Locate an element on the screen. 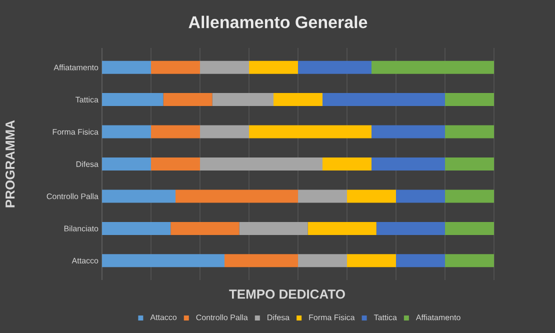  y-tick-label: Bilanciato is located at coordinates (81, 229).